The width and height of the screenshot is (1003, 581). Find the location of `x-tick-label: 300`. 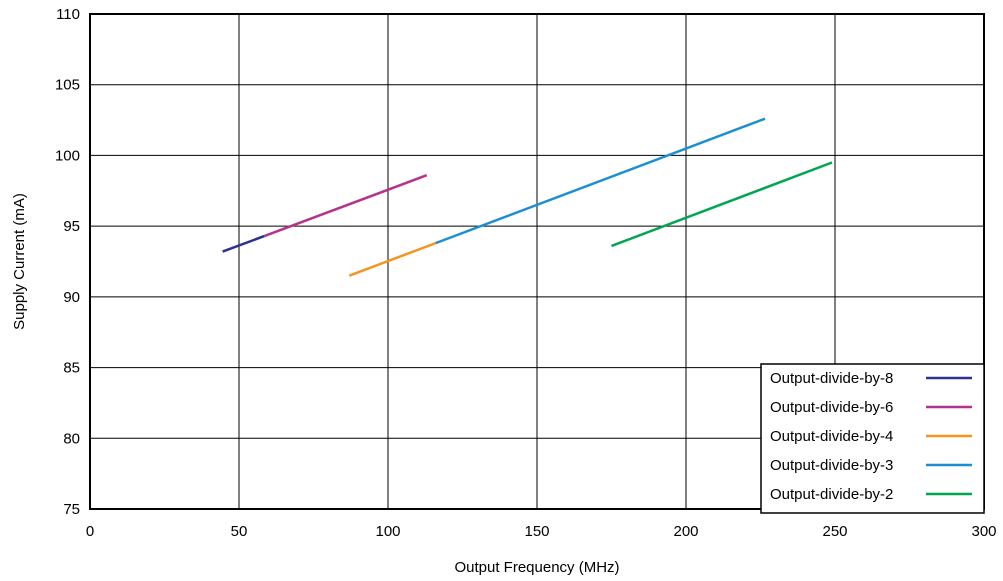

x-tick-label: 300 is located at coordinates (983, 531).